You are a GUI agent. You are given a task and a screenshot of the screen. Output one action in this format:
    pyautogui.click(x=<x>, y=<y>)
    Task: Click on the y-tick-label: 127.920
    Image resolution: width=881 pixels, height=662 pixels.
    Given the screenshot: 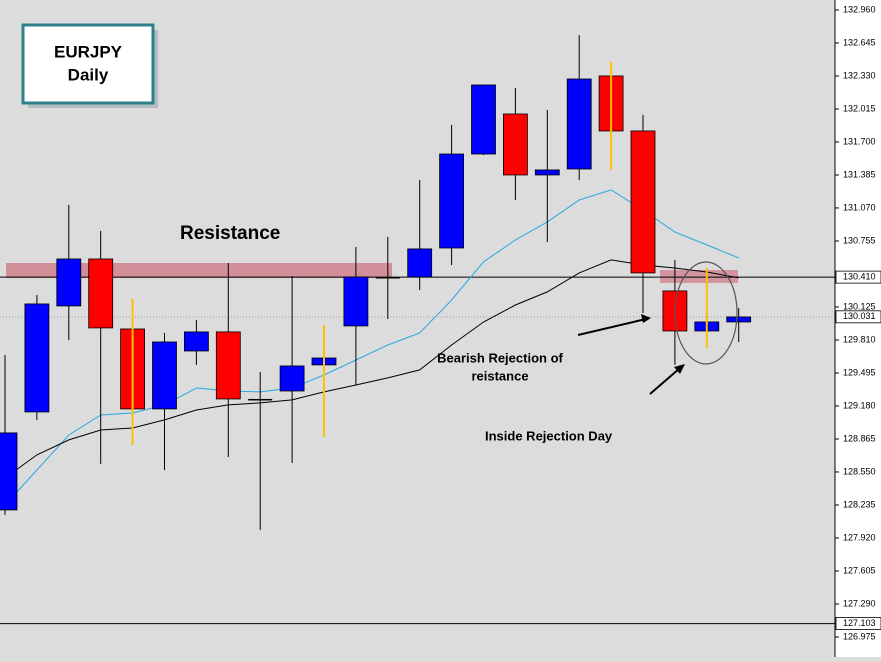 What is the action you would take?
    pyautogui.click(x=859, y=537)
    